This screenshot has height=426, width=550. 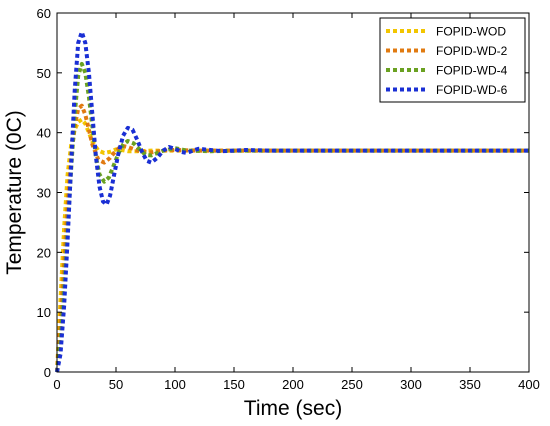 What do you see at coordinates (472, 51) in the screenshot?
I see `legend-label: FOPID-WD-2` at bounding box center [472, 51].